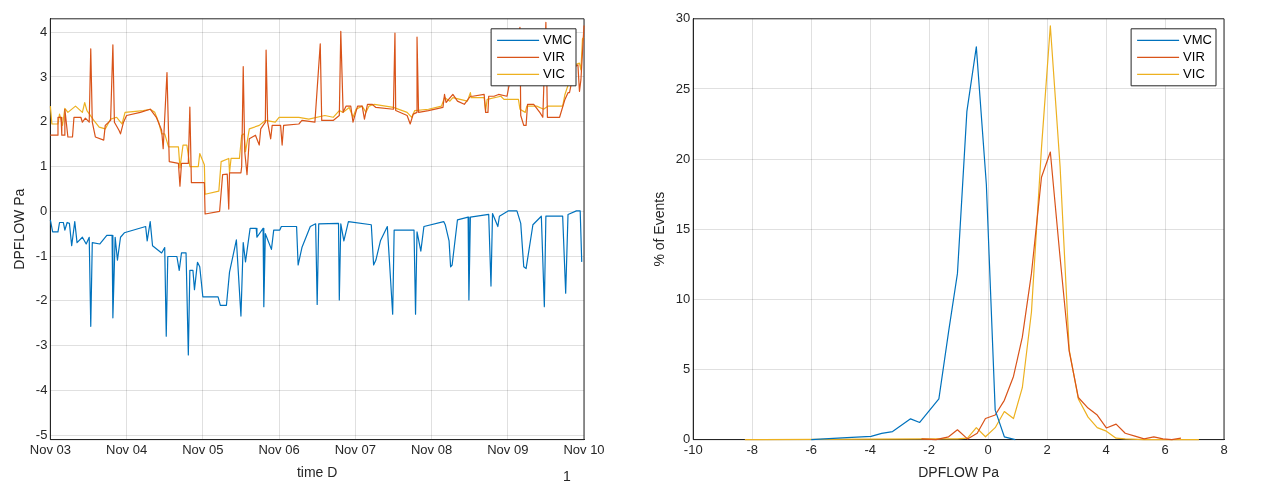  What do you see at coordinates (50, 449) in the screenshot?
I see `x-tick-label: Nov 03` at bounding box center [50, 449].